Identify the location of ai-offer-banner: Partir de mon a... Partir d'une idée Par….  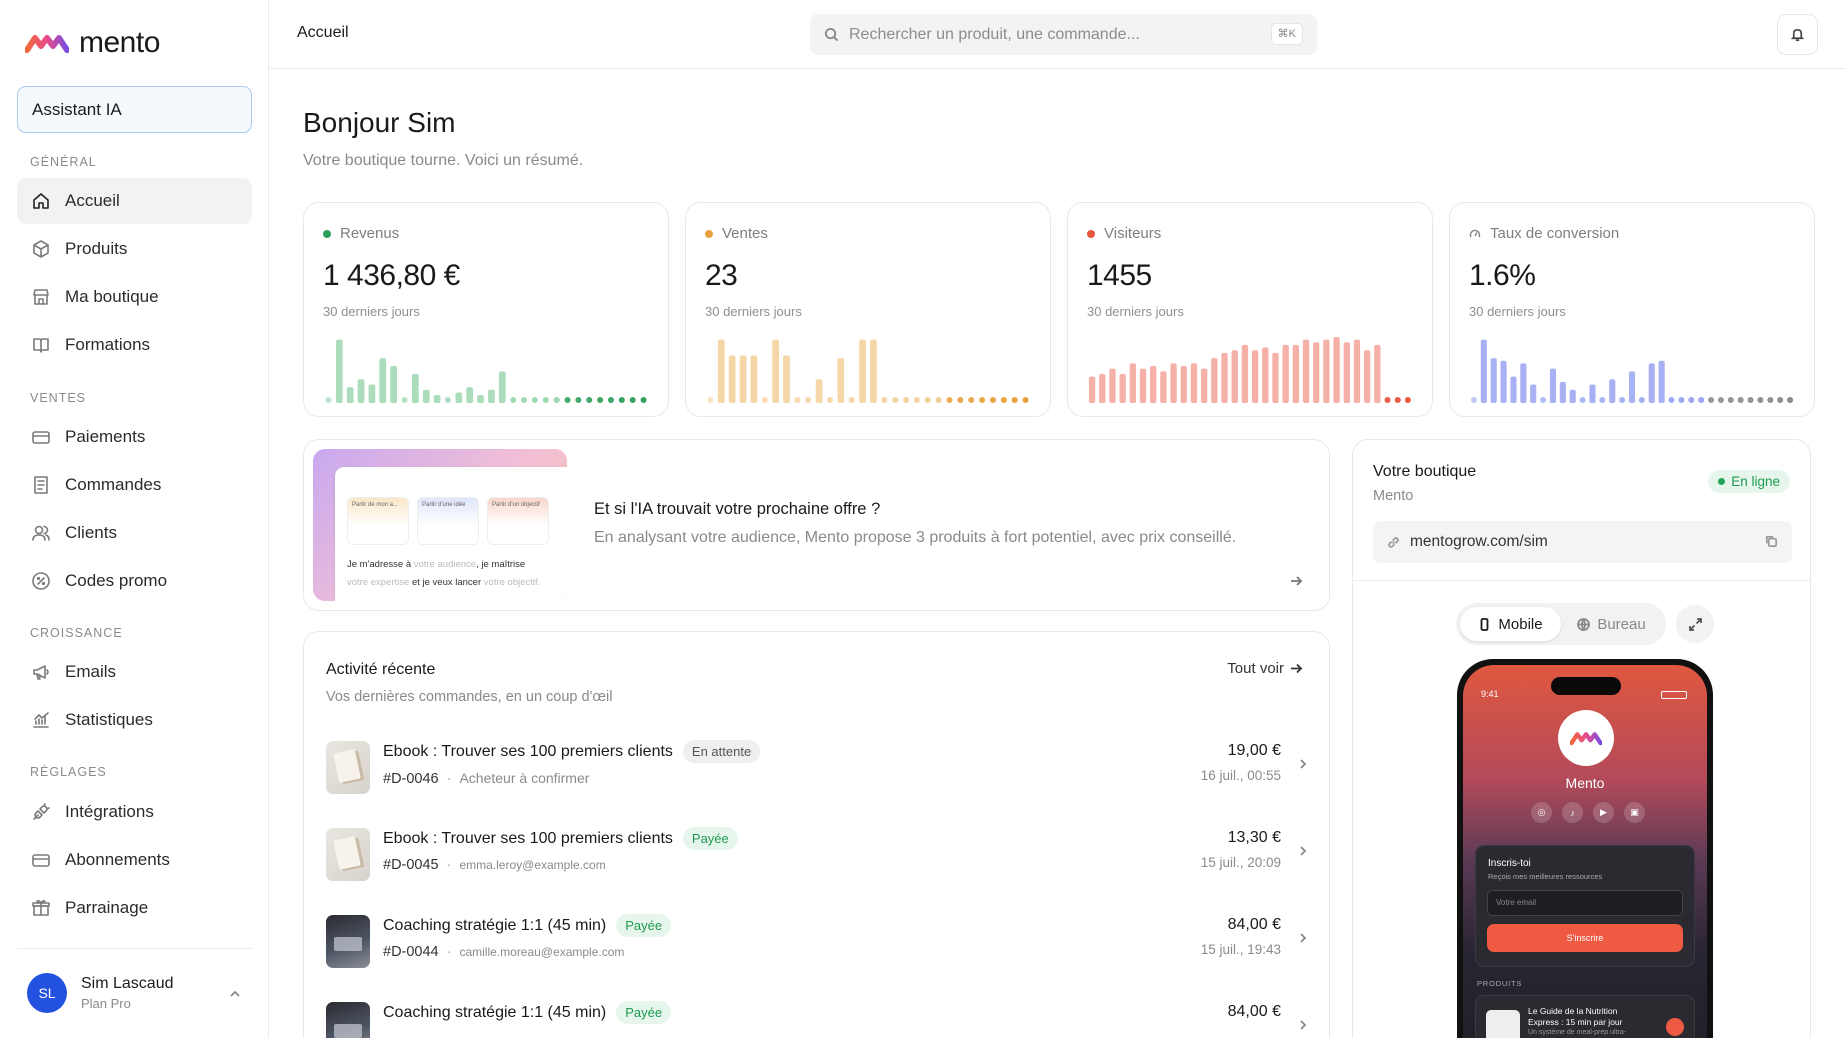
(816, 525).